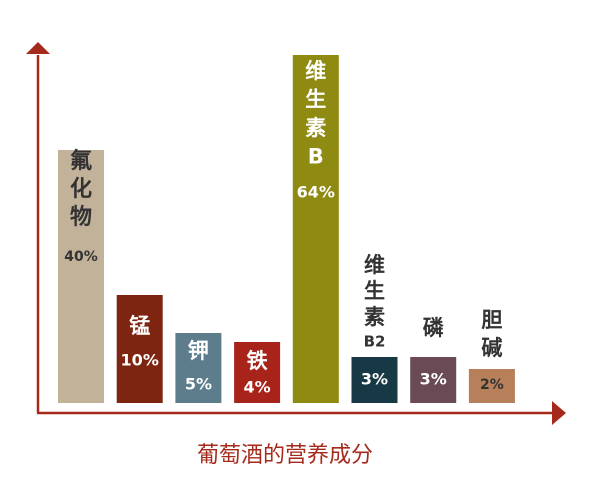 The width and height of the screenshot is (600, 495). I want to click on value-label-1: 40%, so click(81, 257).